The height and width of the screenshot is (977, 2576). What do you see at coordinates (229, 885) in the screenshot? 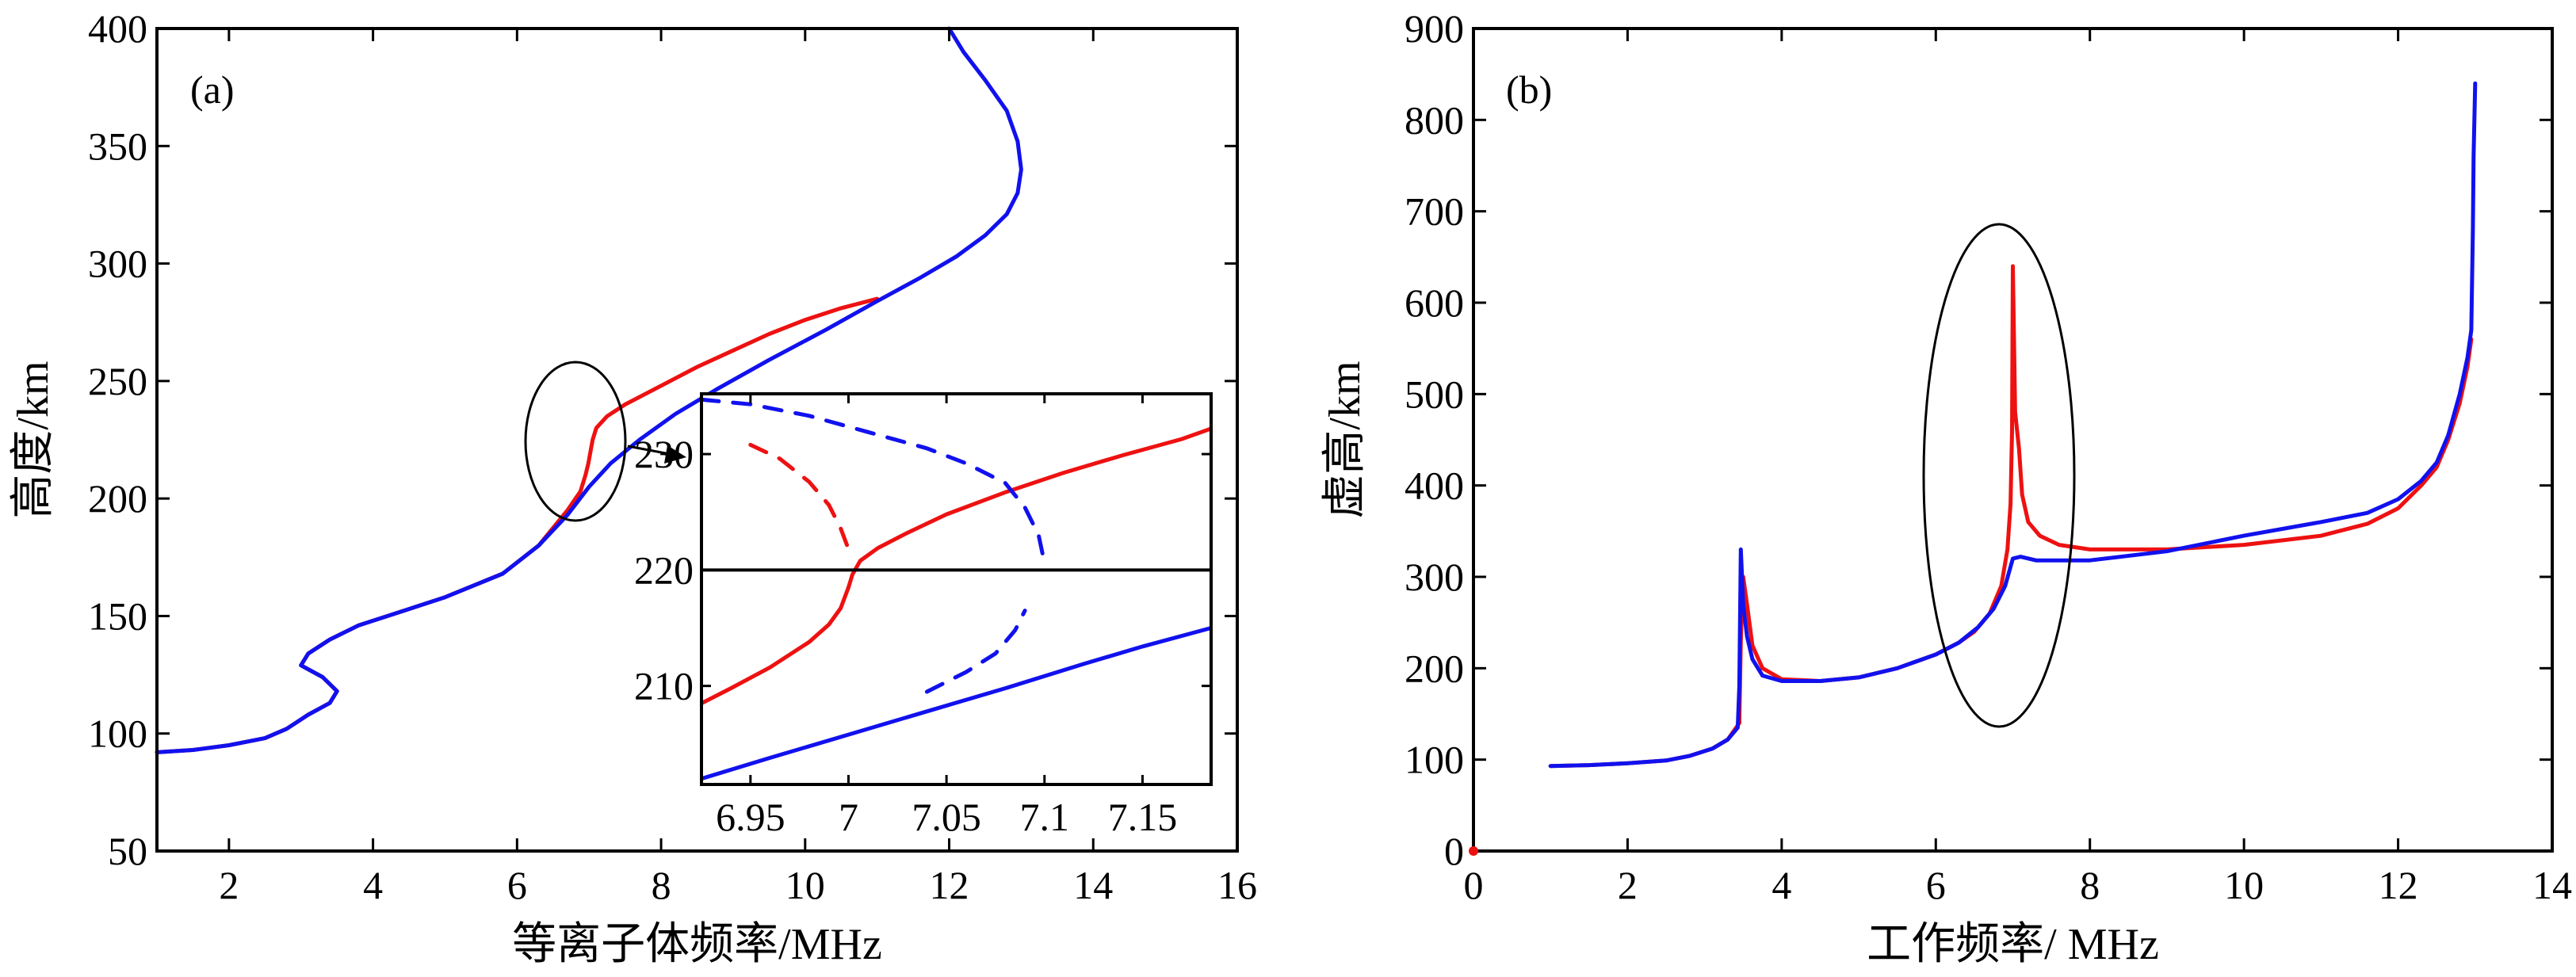
I see `panel-a-x-tick-label: 2` at bounding box center [229, 885].